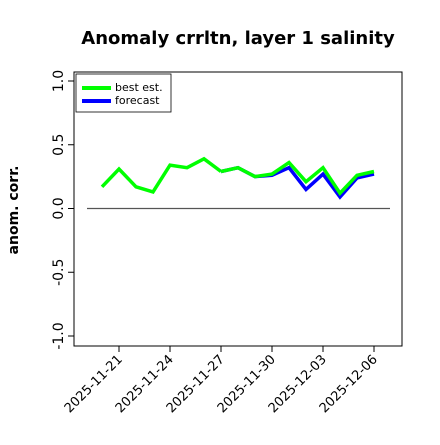  I want to click on legend-label-forecast: forecast, so click(137, 100).